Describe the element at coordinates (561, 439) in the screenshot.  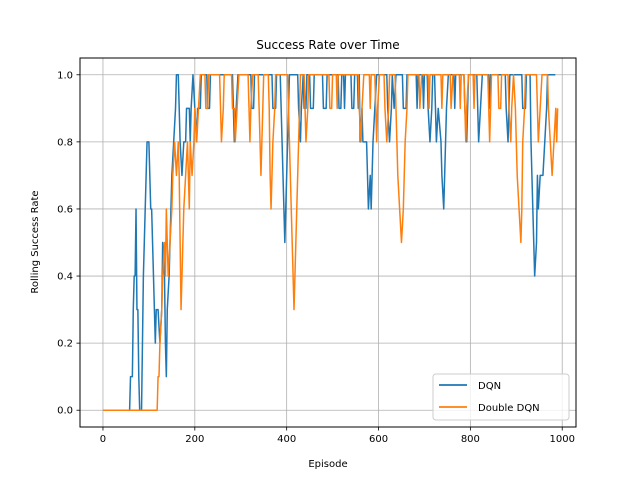
I see `x-tick-label: 1000` at that location.